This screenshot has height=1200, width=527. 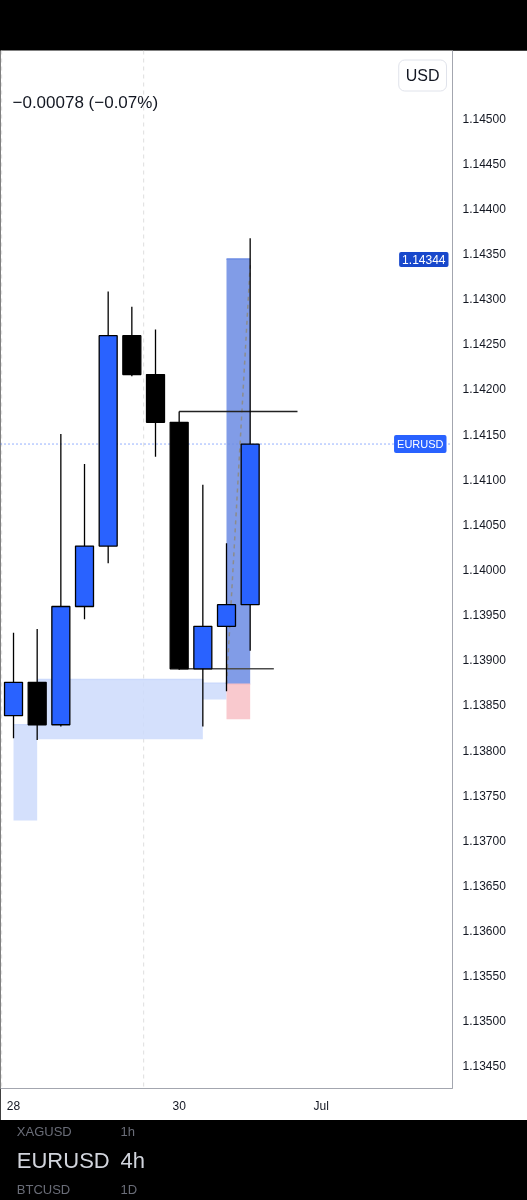 I want to click on annotation: 1.14344, so click(x=424, y=260).